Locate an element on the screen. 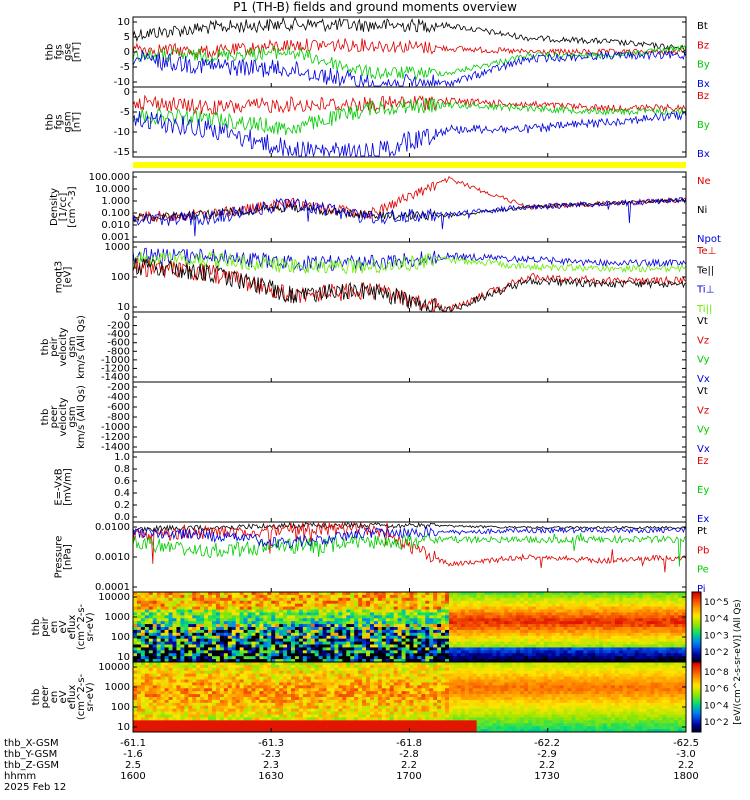  tick-label-fgs-gse: -10 is located at coordinates (122, 82).